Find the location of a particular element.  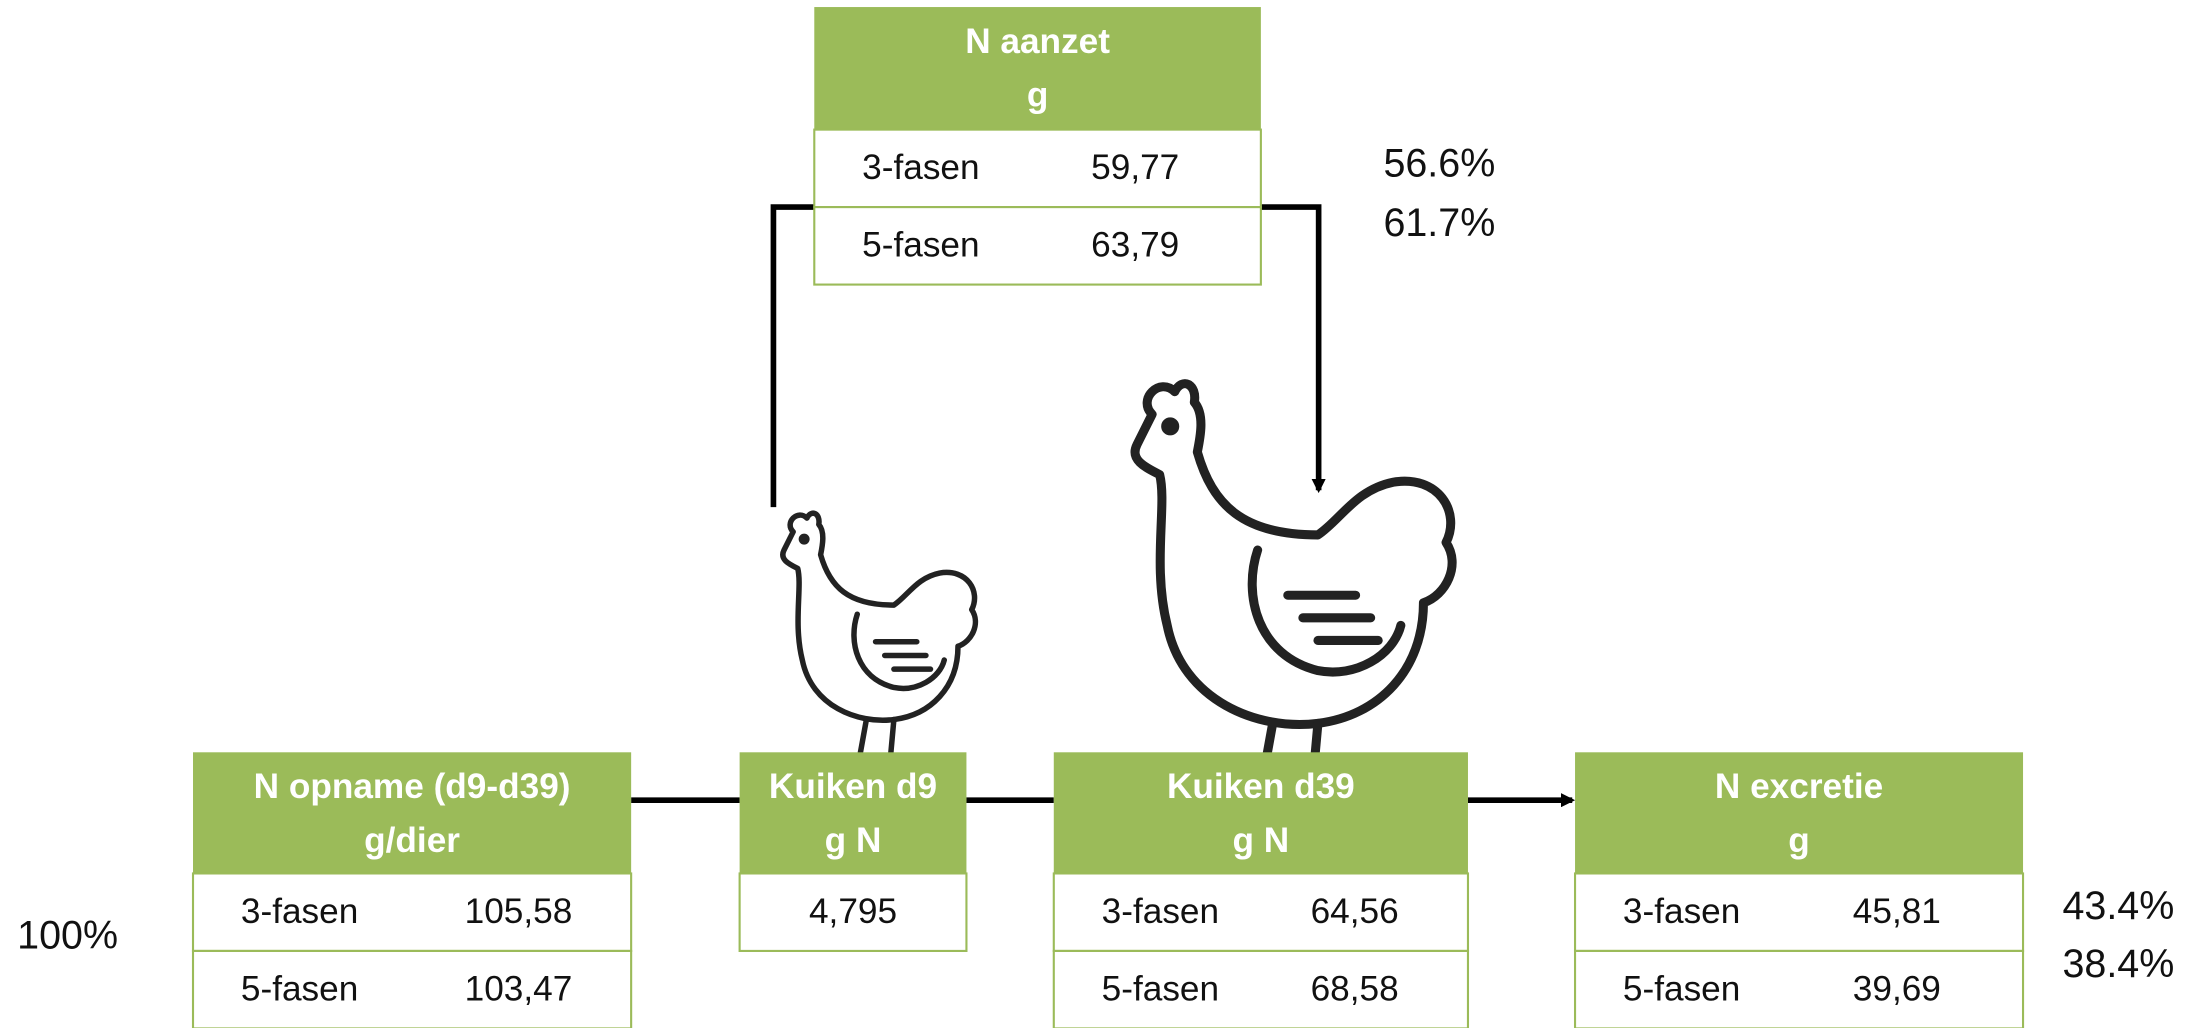

table-box: Kuiken d39 g N 3-fasen 64,56 5-fasen 68,58 is located at coordinates (1261, 890).